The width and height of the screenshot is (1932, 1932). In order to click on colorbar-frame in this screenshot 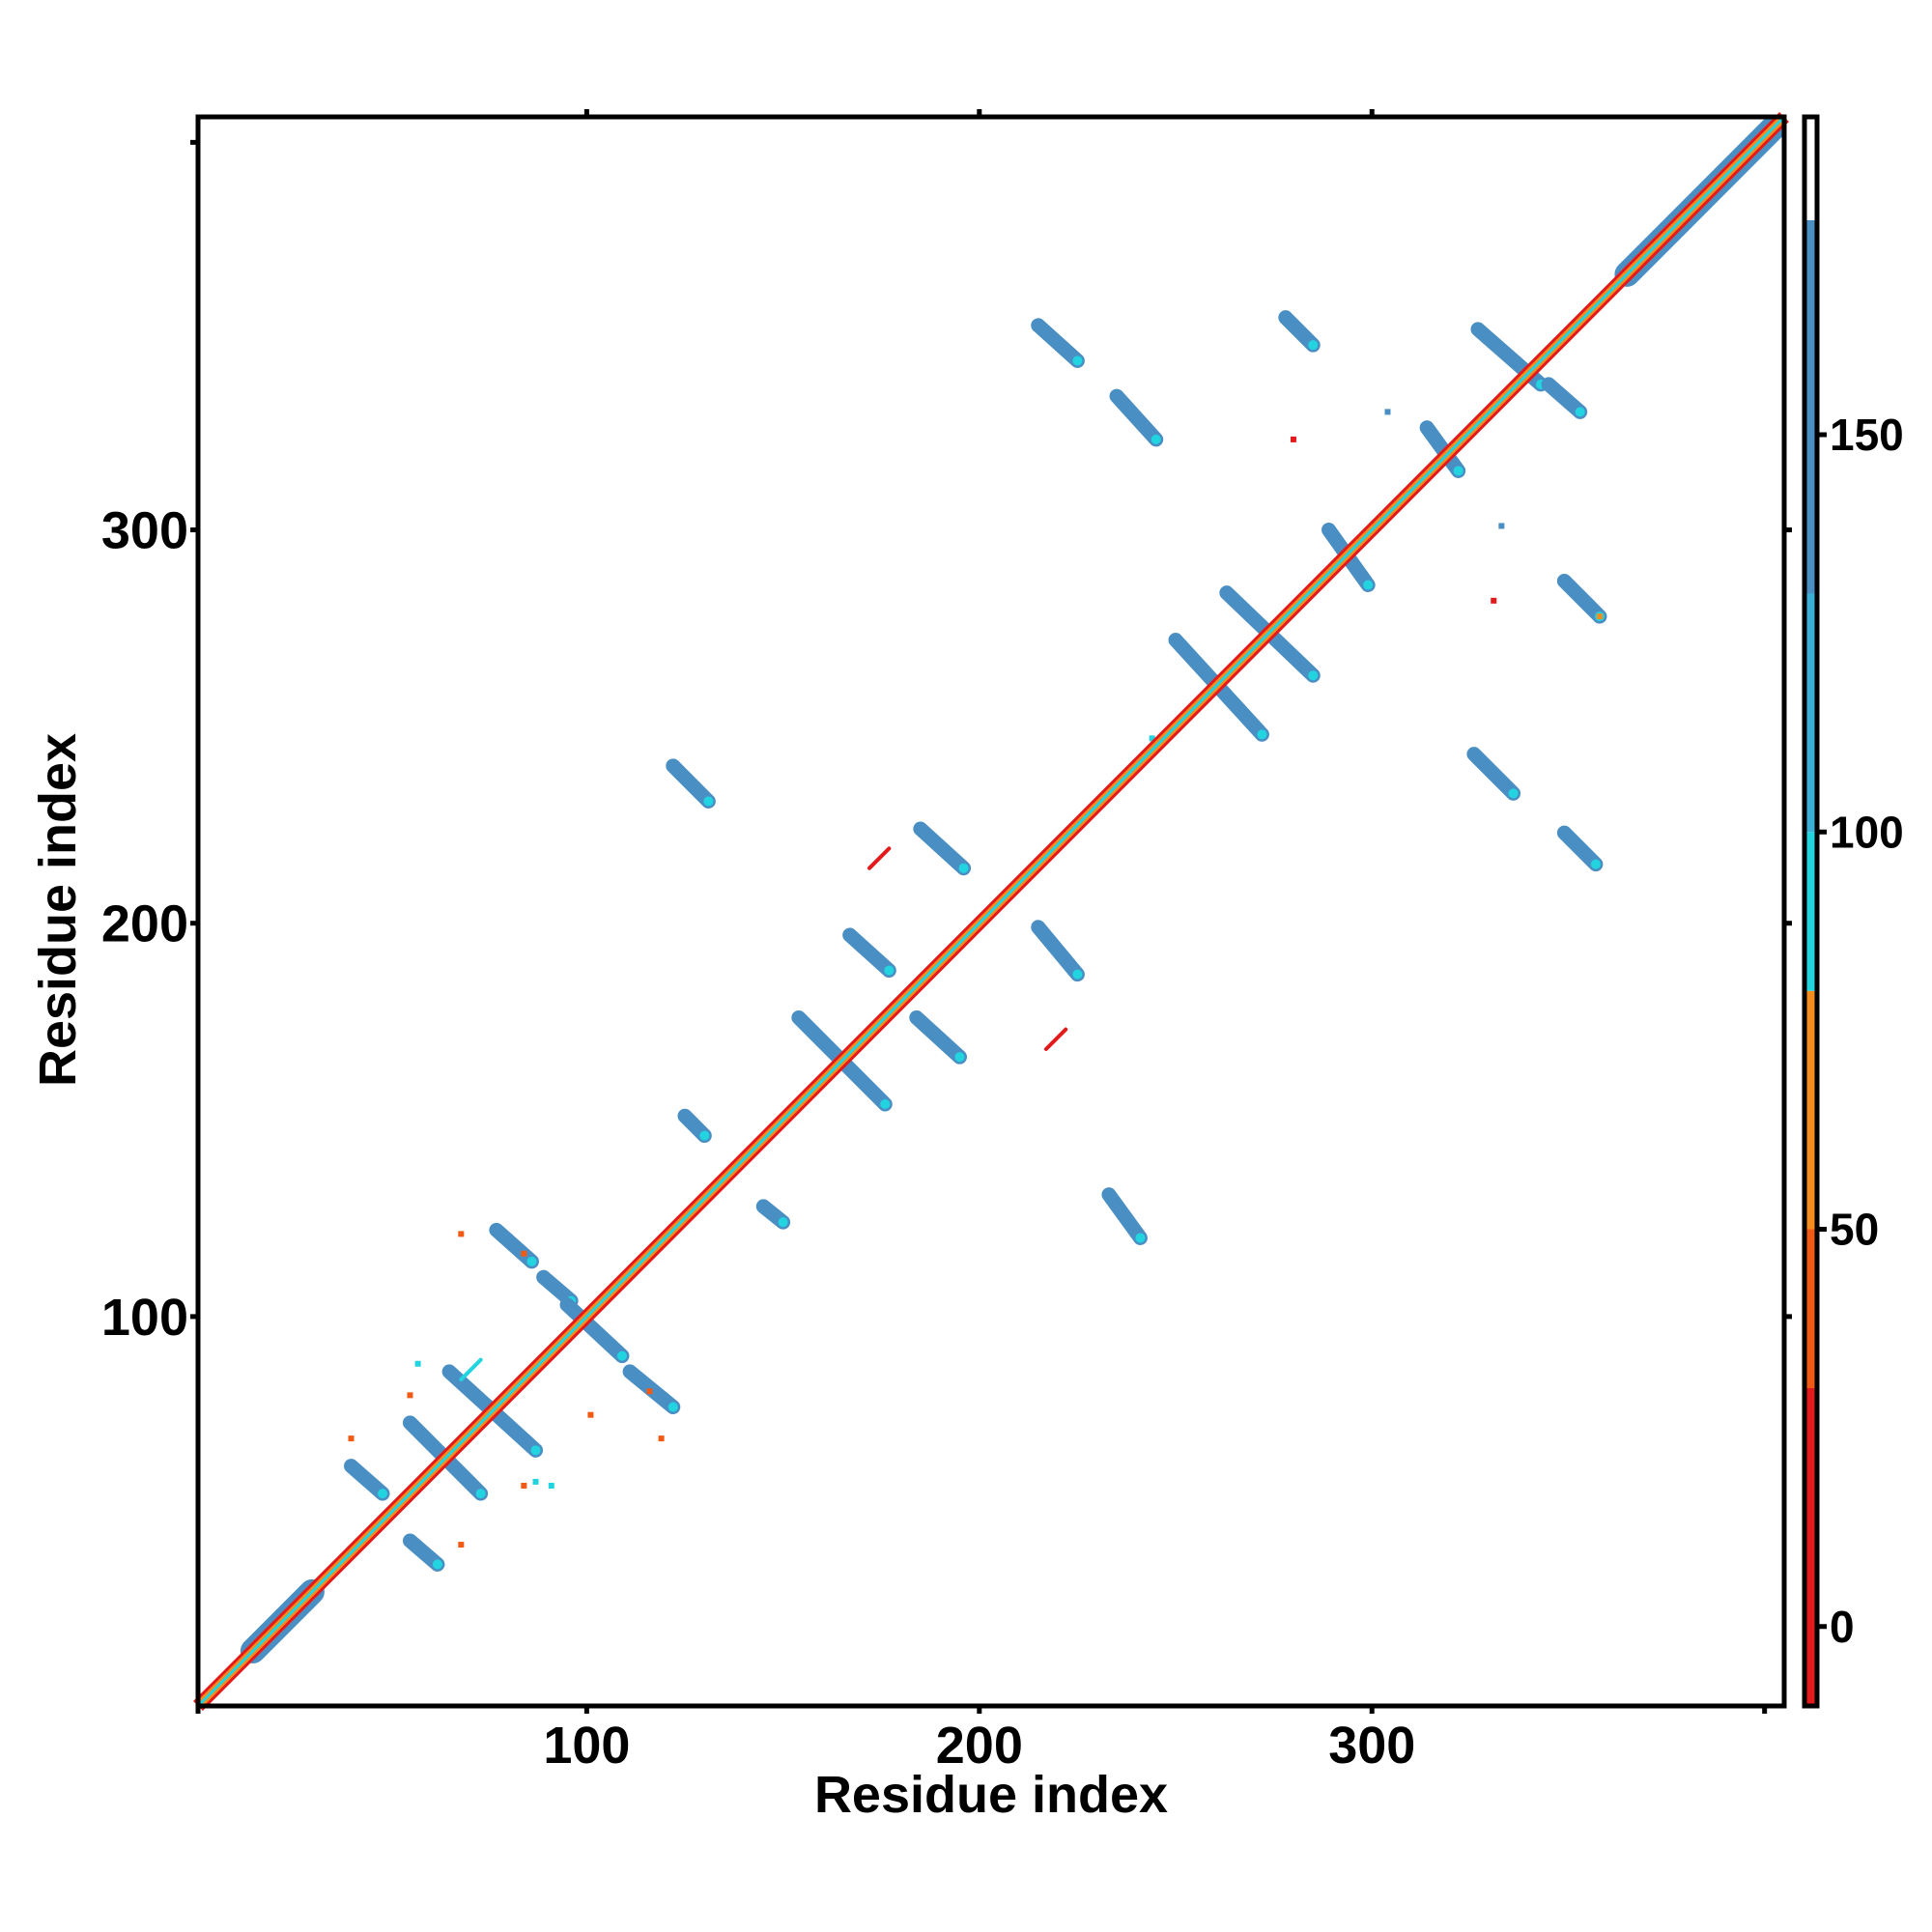, I will do `click(1811, 911)`.